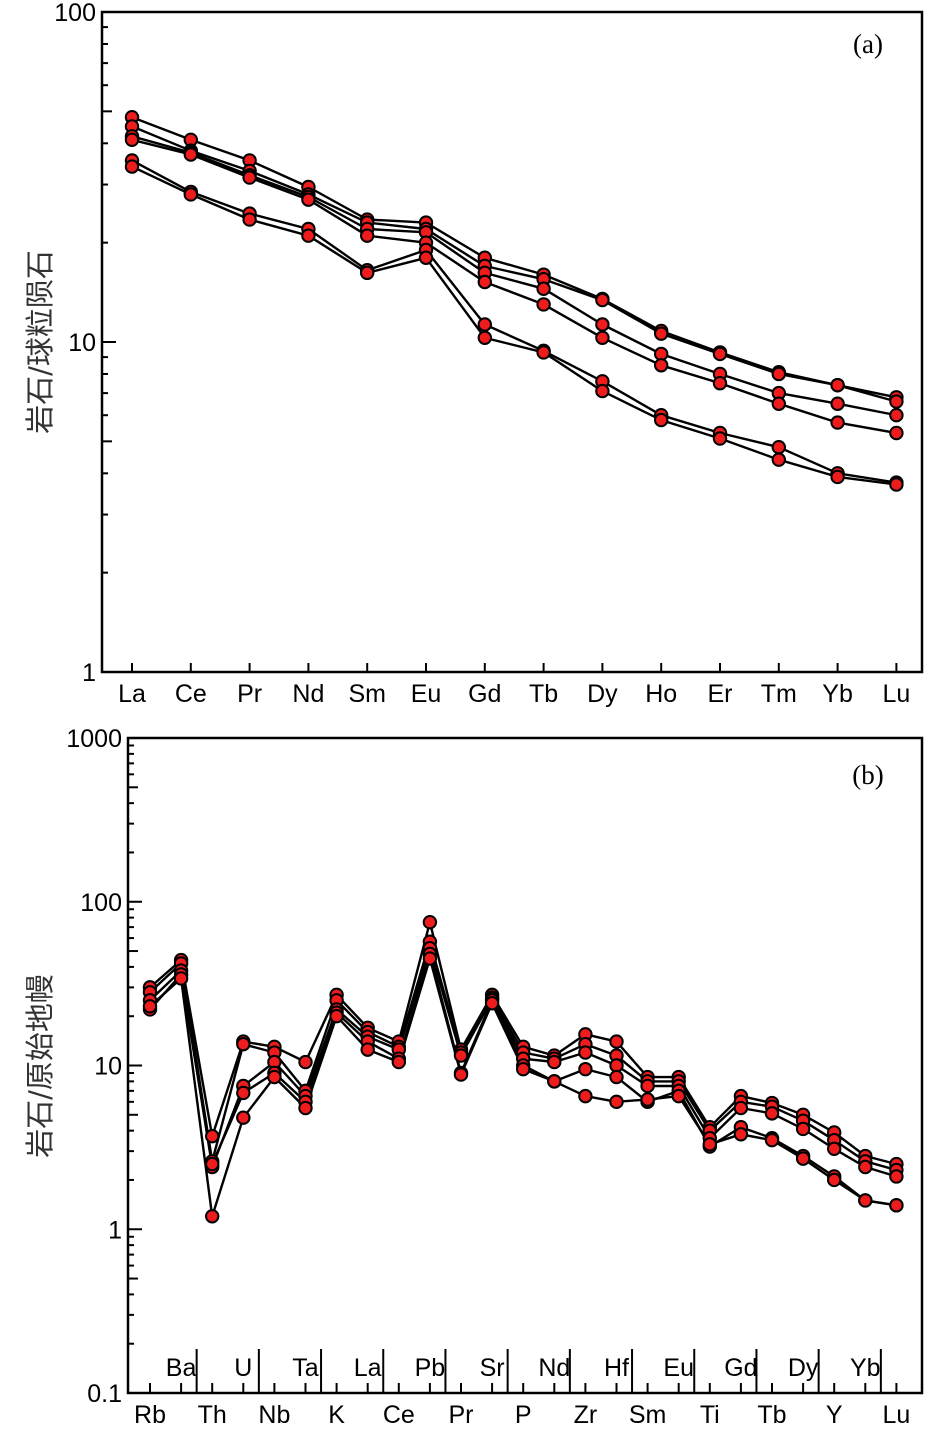  I want to click on panel-b-x-label-p: P, so click(523, 1415).